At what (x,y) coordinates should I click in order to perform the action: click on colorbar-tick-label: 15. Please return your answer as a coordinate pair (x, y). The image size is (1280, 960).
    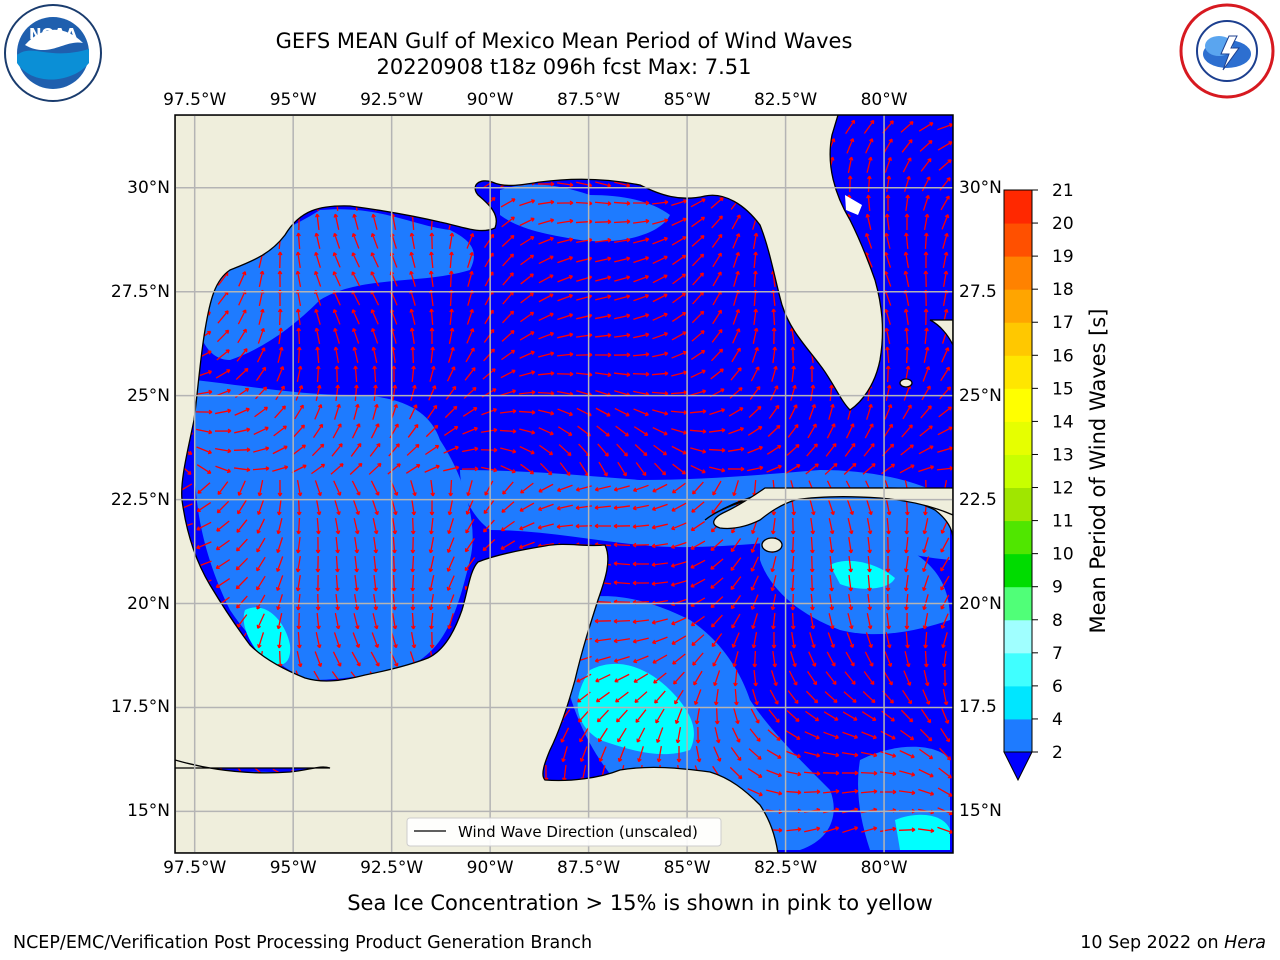
    Looking at the image, I should click on (1063, 389).